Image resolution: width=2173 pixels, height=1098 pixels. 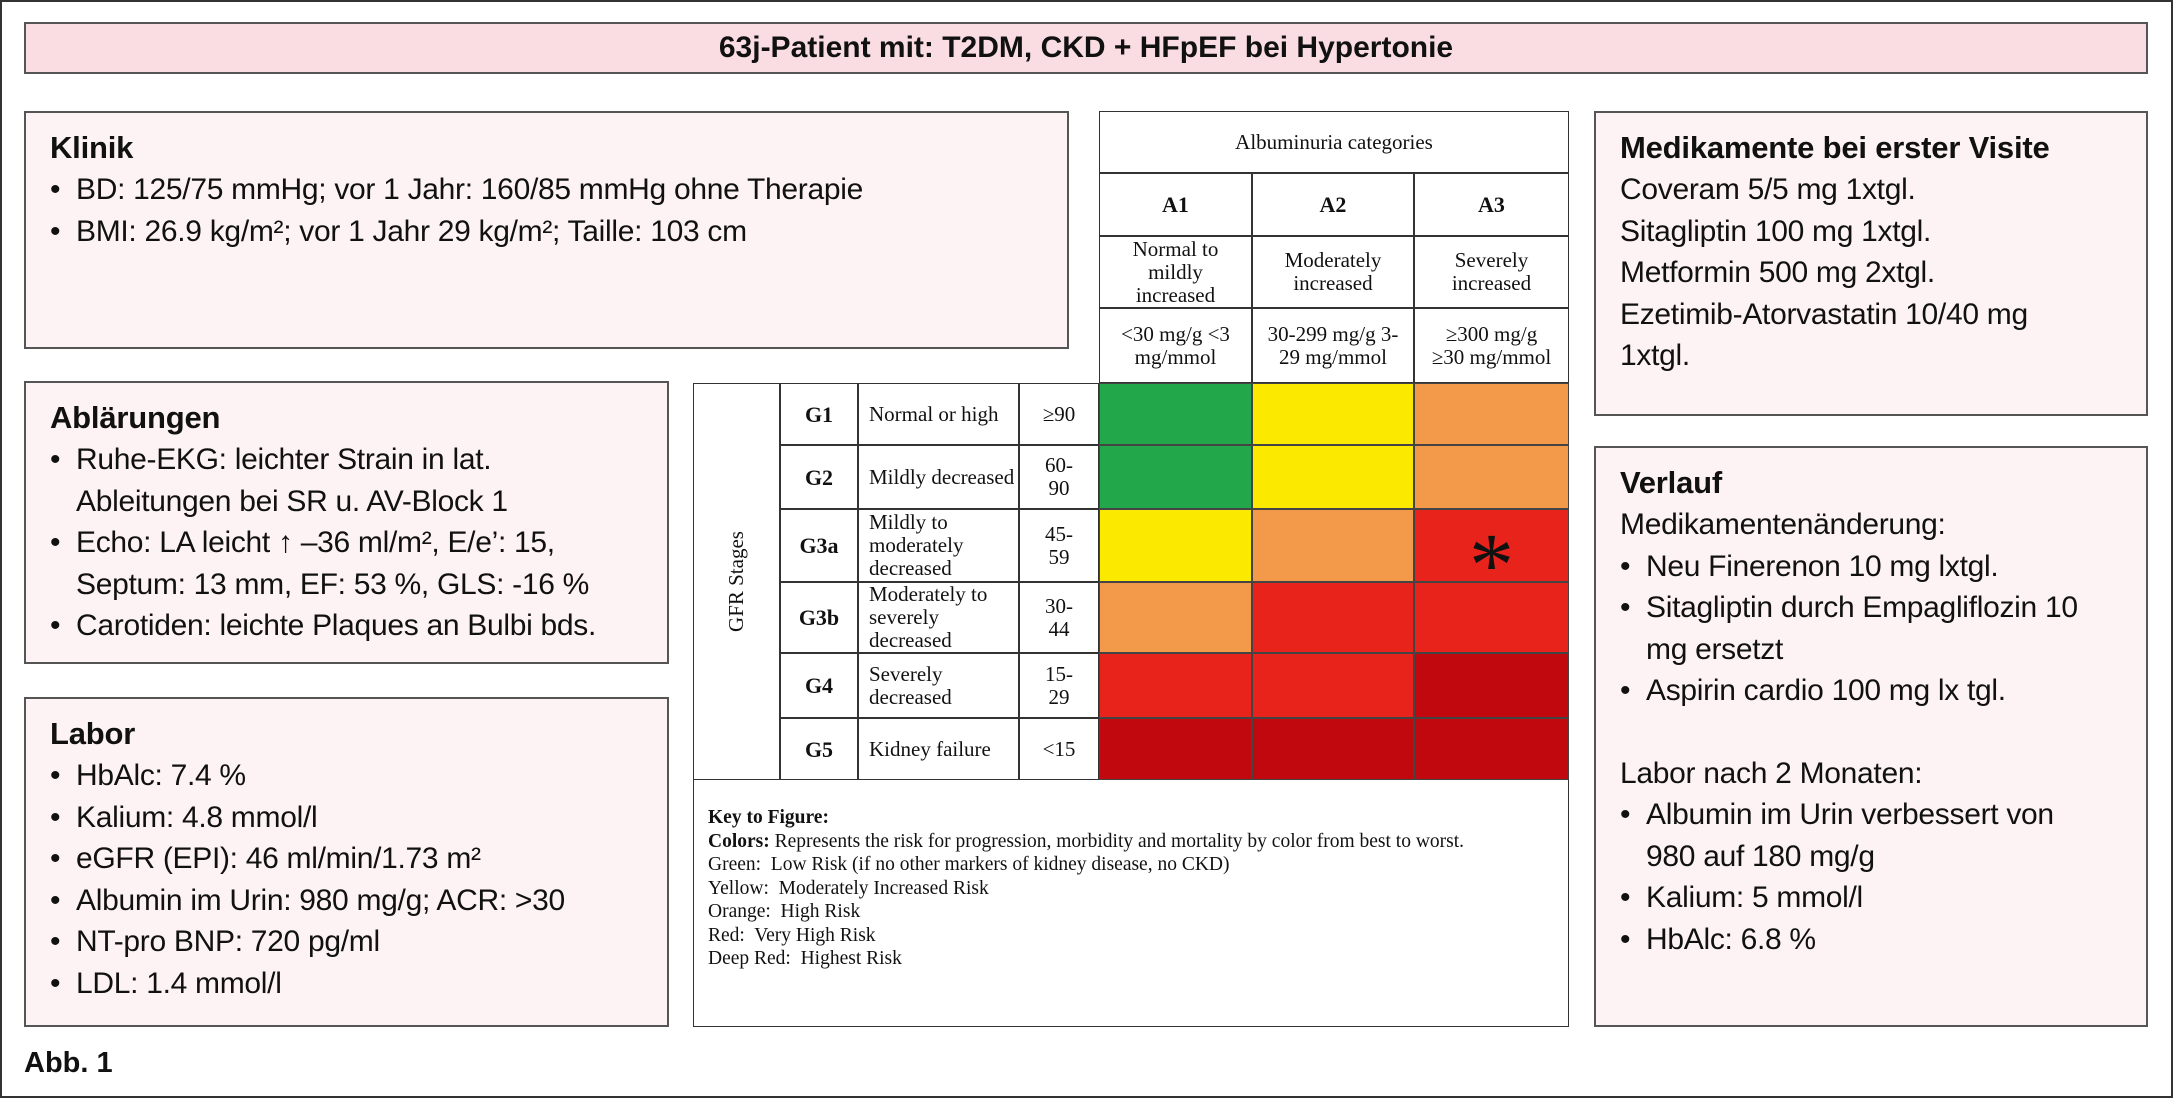 What do you see at coordinates (1491, 559) in the screenshot?
I see `risk-cell-G3a-A3: *` at bounding box center [1491, 559].